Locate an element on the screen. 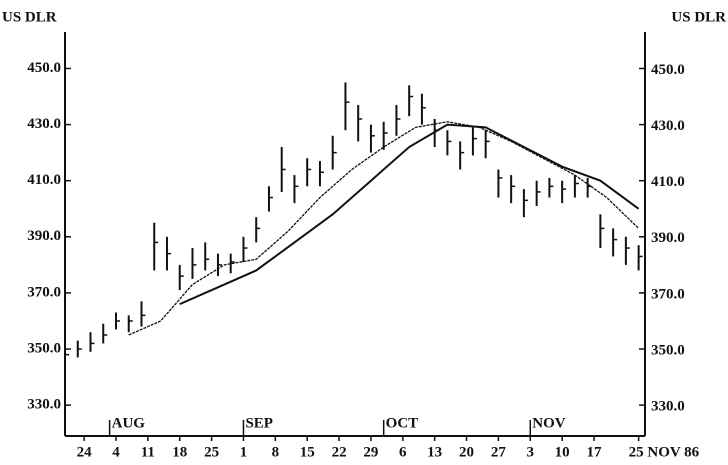 This screenshot has height=465, width=728. y-tick-label: 350.0 is located at coordinates (44, 348).